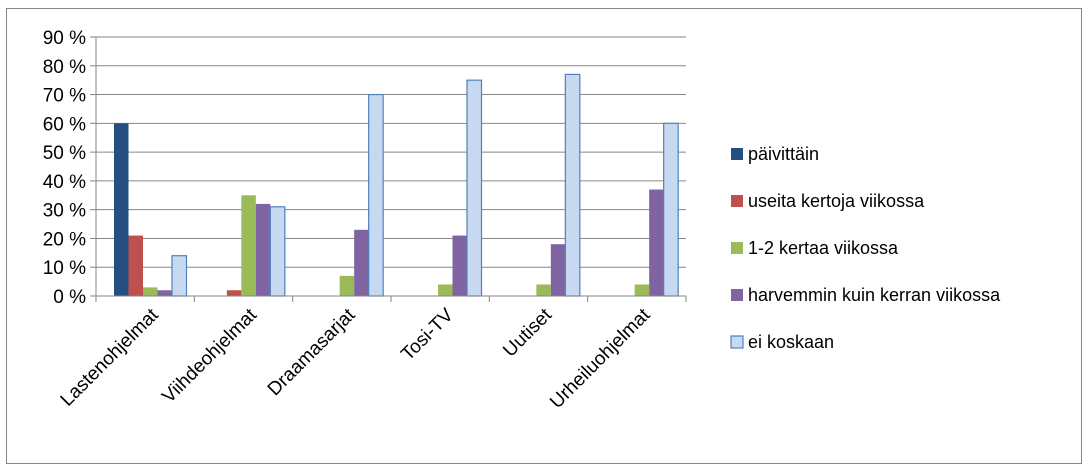 The height and width of the screenshot is (472, 1090). What do you see at coordinates (64, 124) in the screenshot?
I see `y-tick-label: 60 %` at bounding box center [64, 124].